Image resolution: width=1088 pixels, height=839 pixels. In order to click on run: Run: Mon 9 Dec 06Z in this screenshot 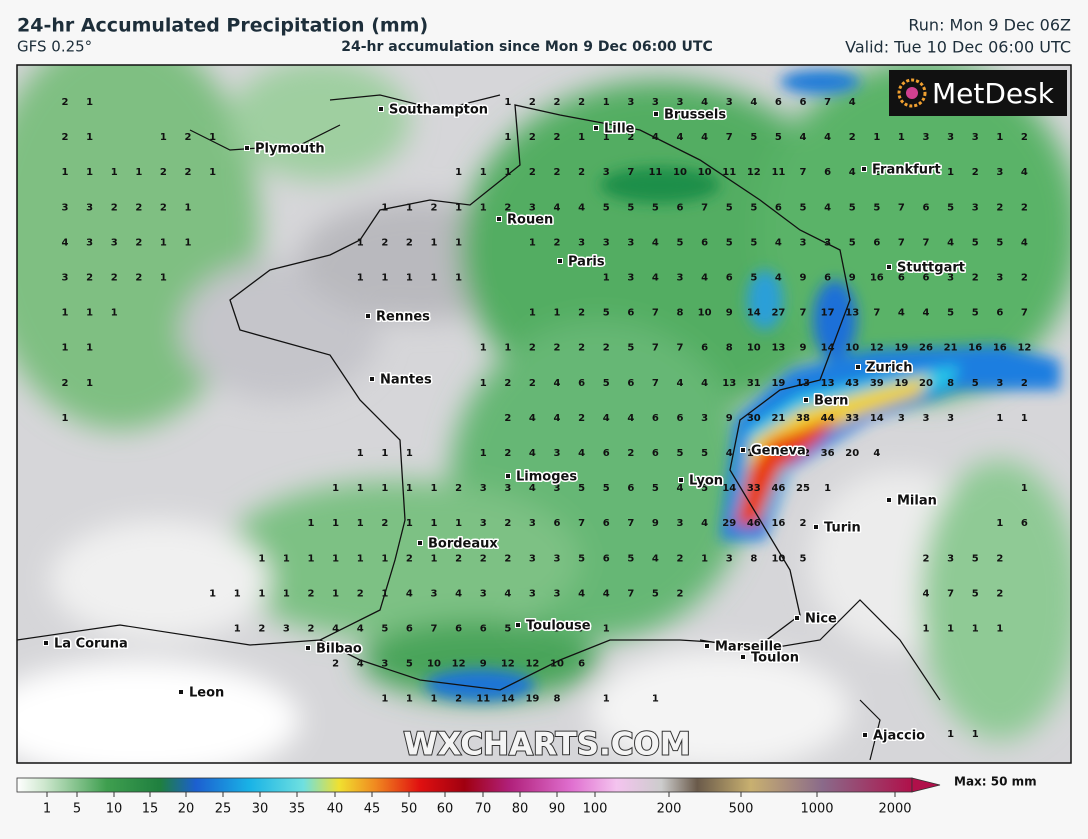, I will do `click(989, 25)`.